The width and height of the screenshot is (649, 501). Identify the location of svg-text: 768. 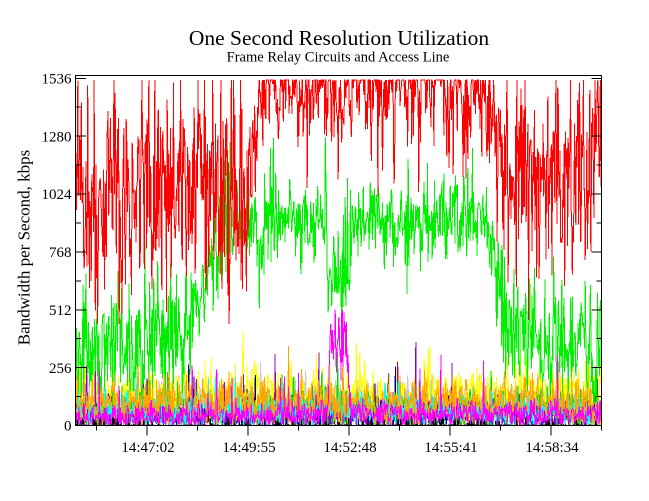
(60, 253).